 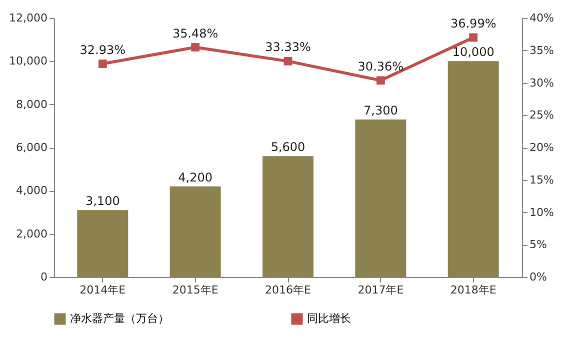 What do you see at coordinates (103, 290) in the screenshot?
I see `x-tick-label: 2014年E` at bounding box center [103, 290].